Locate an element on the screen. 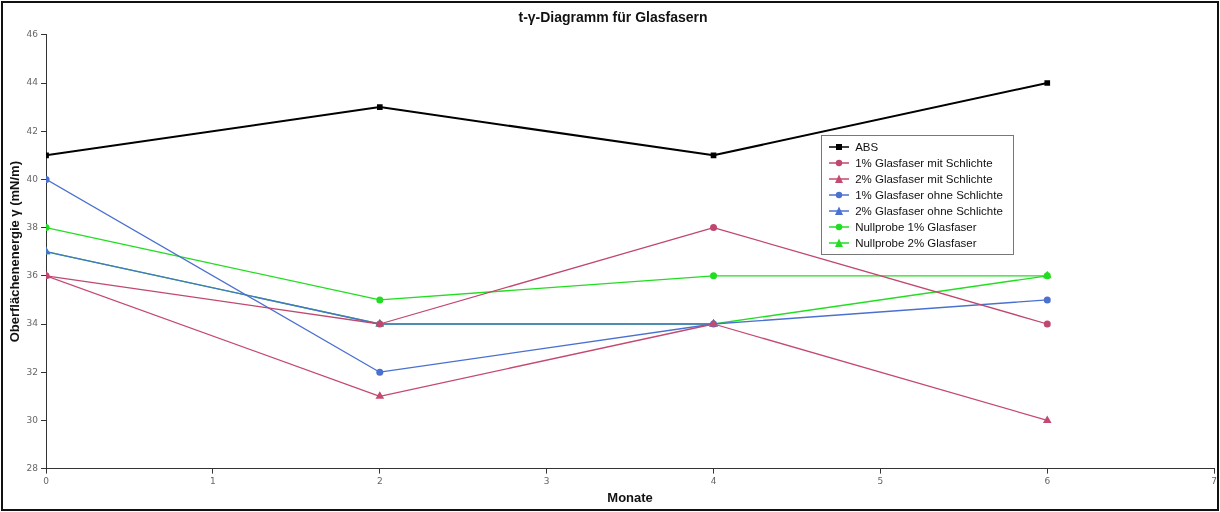  legend-label: 1% Glasfaser mit Schlichte is located at coordinates (924, 163).